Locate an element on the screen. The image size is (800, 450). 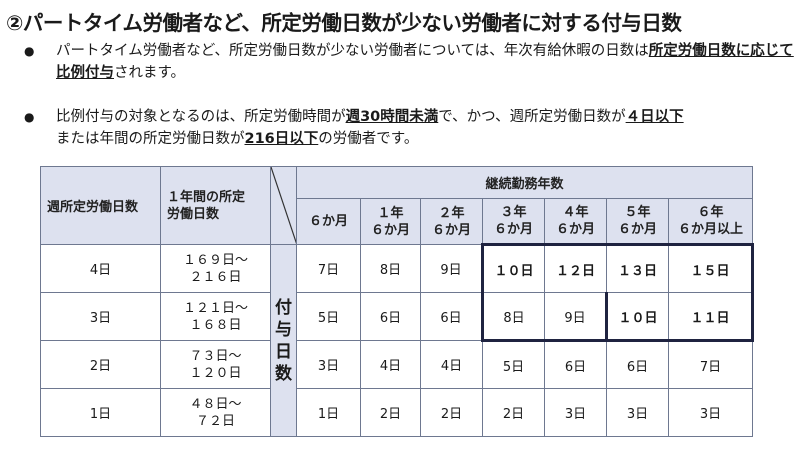
annual-days-from: ４８日～ is located at coordinates (215, 404).